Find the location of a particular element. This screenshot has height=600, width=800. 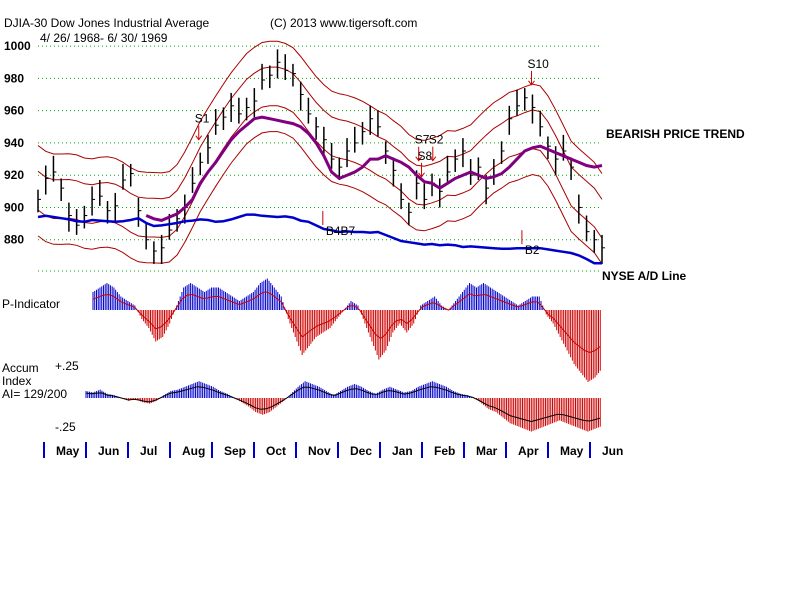

accum-lower-tick: -.25 is located at coordinates (65, 427).